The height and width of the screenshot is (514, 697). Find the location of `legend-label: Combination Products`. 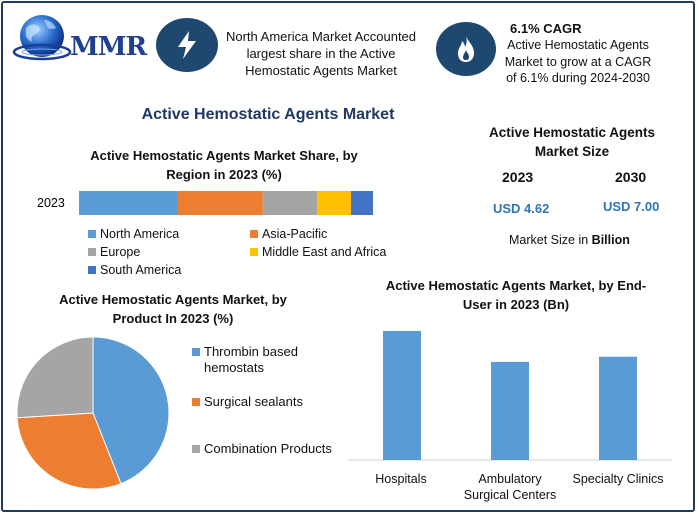

legend-label: Combination Products is located at coordinates (268, 448).